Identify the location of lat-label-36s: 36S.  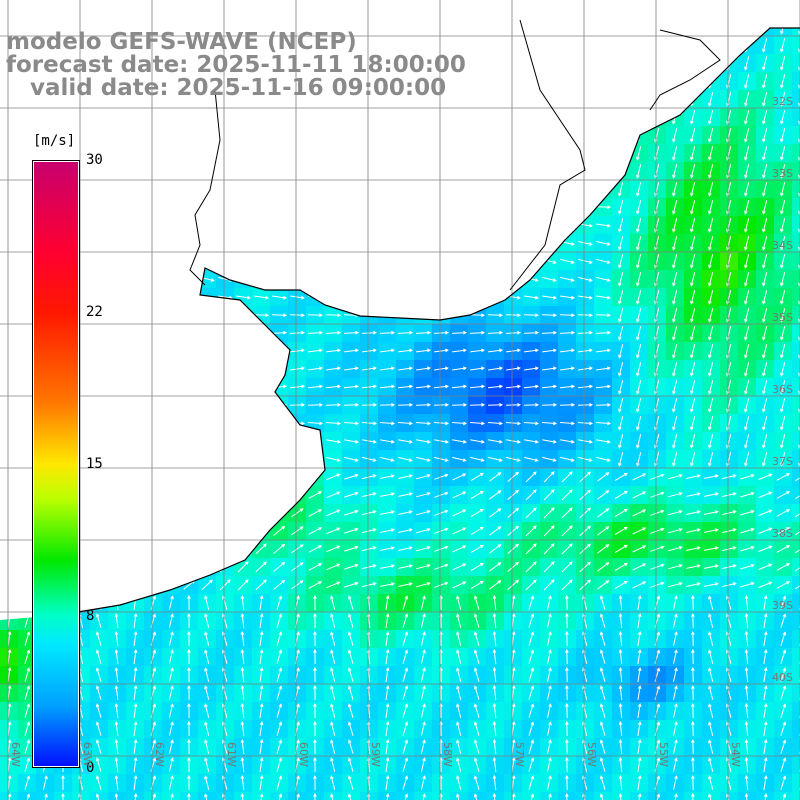
(782, 389).